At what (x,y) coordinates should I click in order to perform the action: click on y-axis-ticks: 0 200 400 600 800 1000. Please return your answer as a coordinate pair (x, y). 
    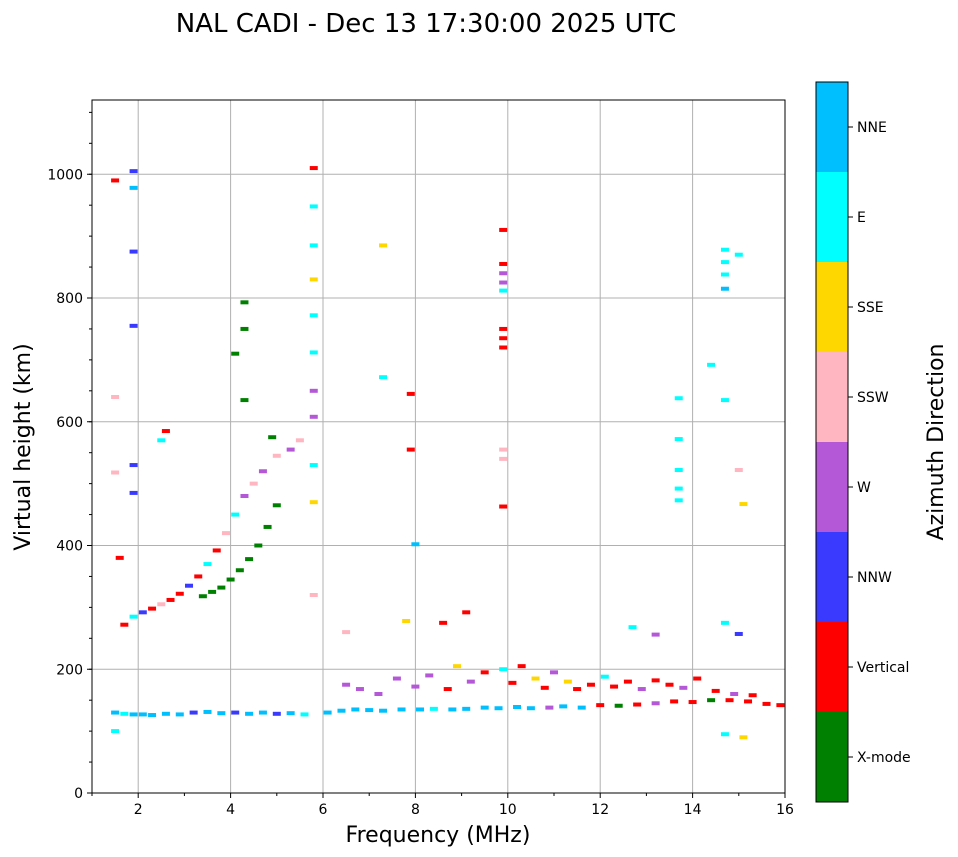
    Looking at the image, I should click on (69, 456).